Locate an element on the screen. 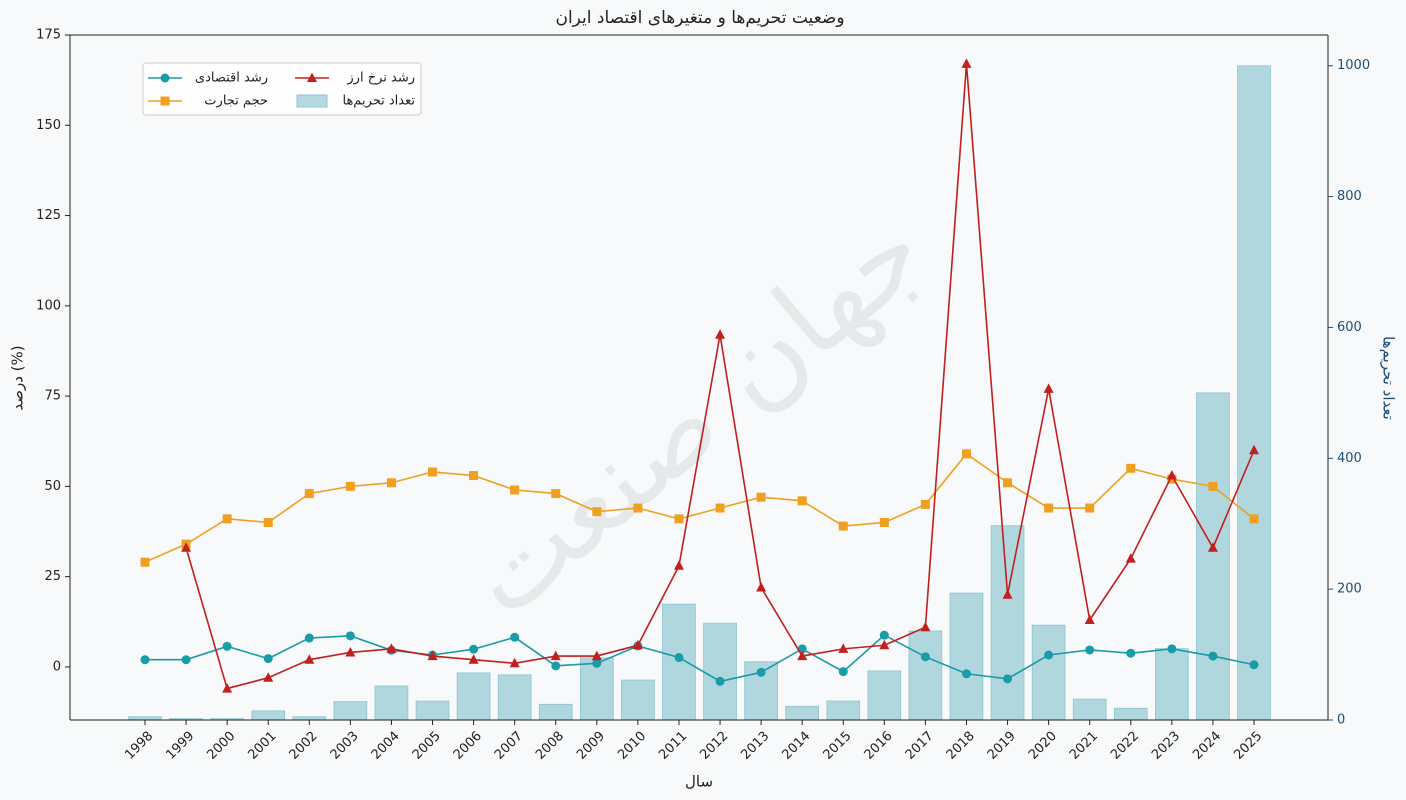 The width and height of the screenshot is (1406, 800). y-tick-label: 175 is located at coordinates (48, 35).